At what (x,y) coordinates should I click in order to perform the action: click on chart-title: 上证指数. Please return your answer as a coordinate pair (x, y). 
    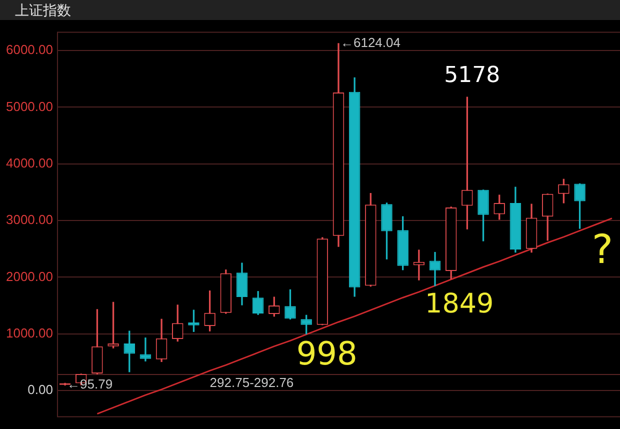
    Looking at the image, I should click on (310, 10).